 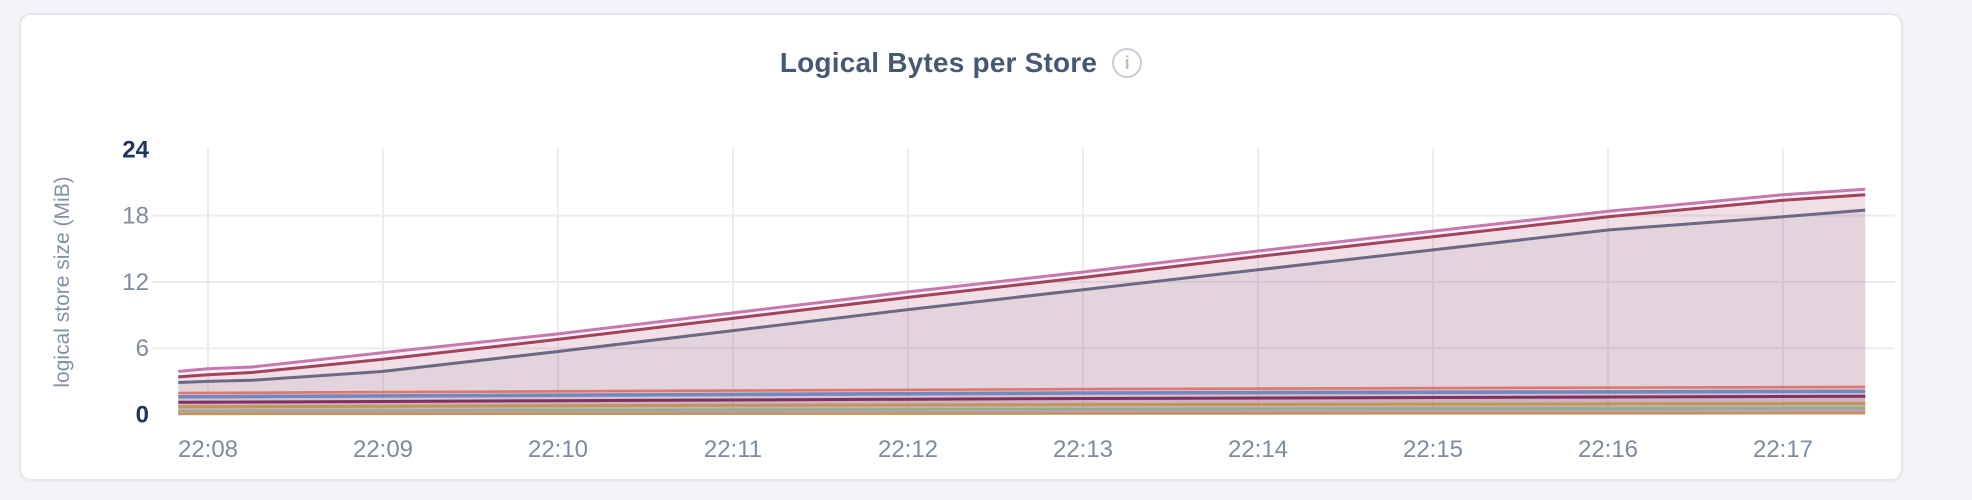 I want to click on x-tick-label: 22:15, so click(x=1433, y=449).